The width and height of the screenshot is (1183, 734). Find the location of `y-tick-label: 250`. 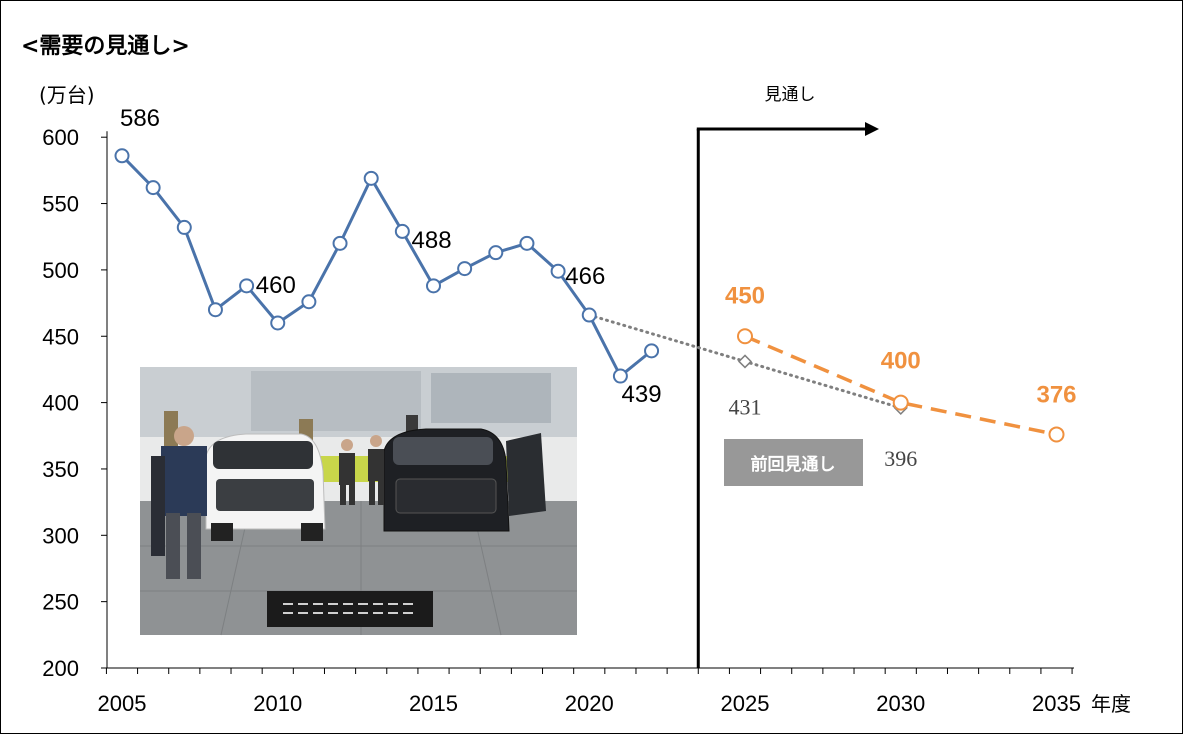

y-tick-label: 250 is located at coordinates (60, 602).